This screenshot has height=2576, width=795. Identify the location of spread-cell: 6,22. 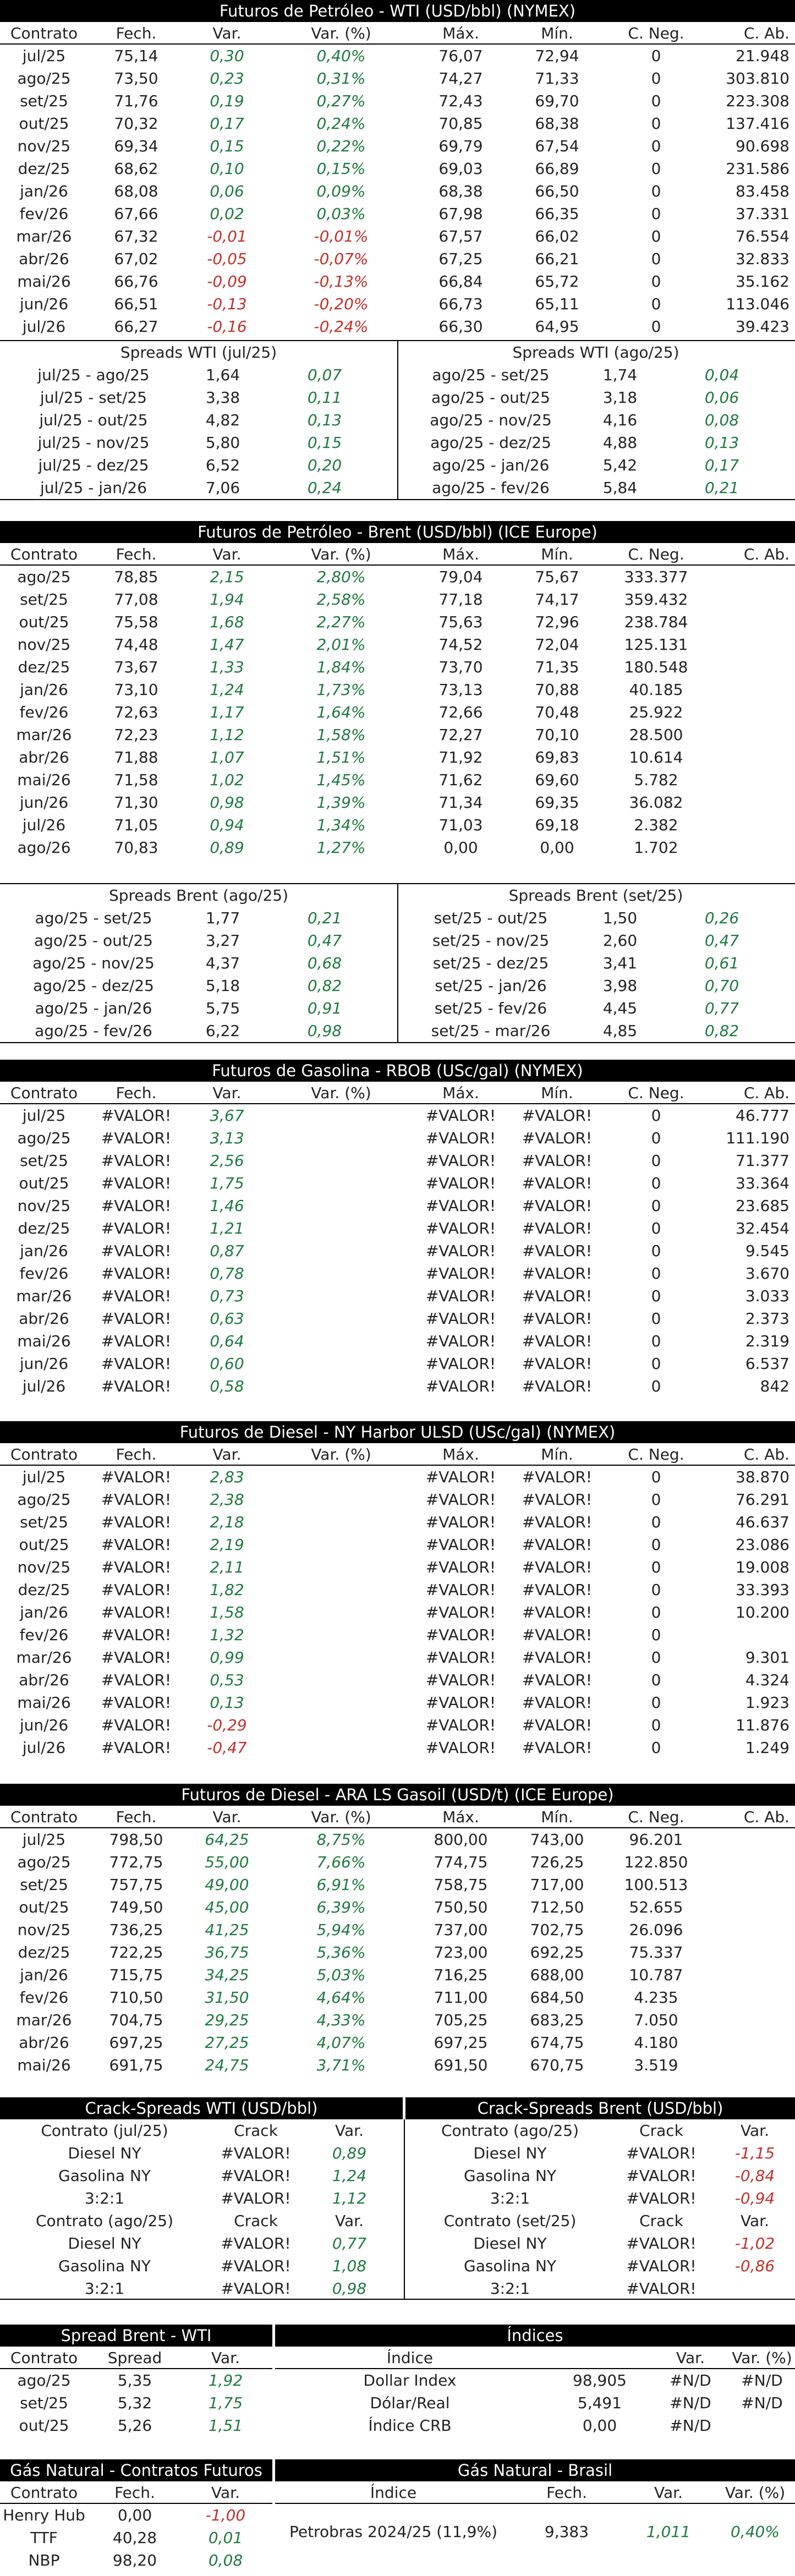
(222, 1031).